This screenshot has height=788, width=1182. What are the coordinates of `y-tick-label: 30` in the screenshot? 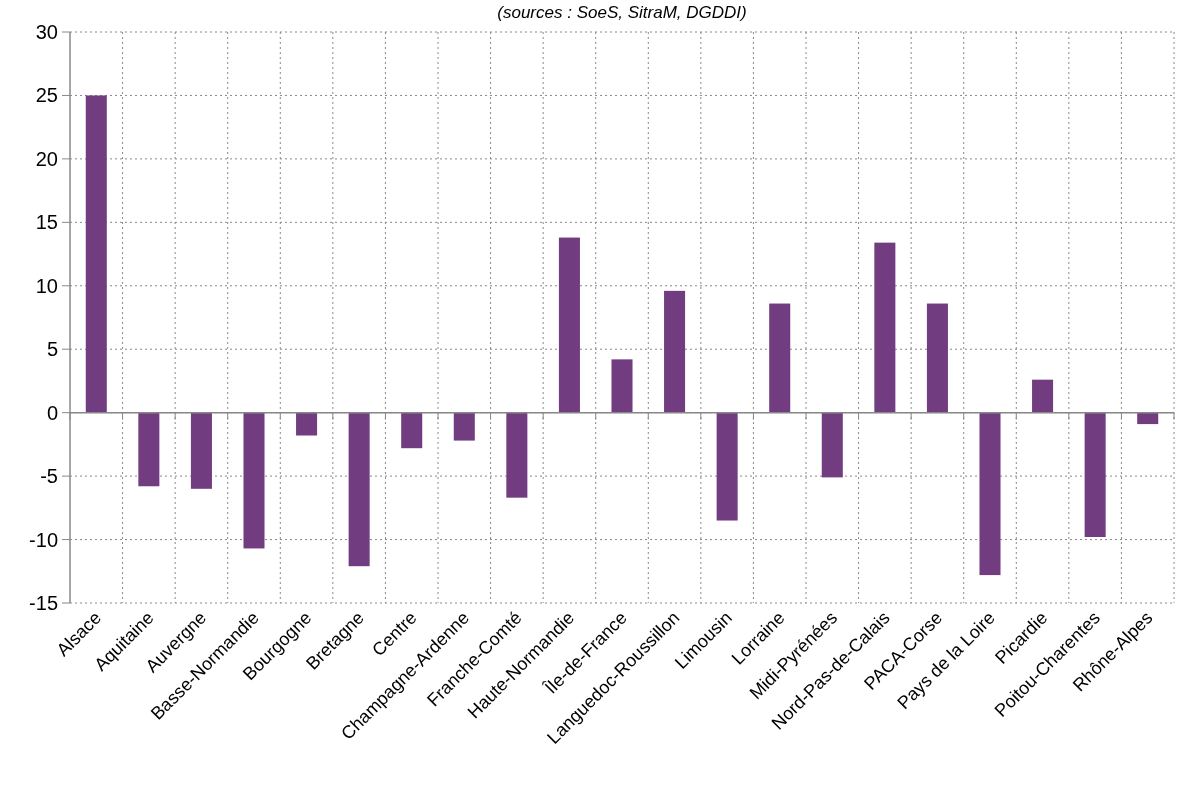 It's located at (46, 32).